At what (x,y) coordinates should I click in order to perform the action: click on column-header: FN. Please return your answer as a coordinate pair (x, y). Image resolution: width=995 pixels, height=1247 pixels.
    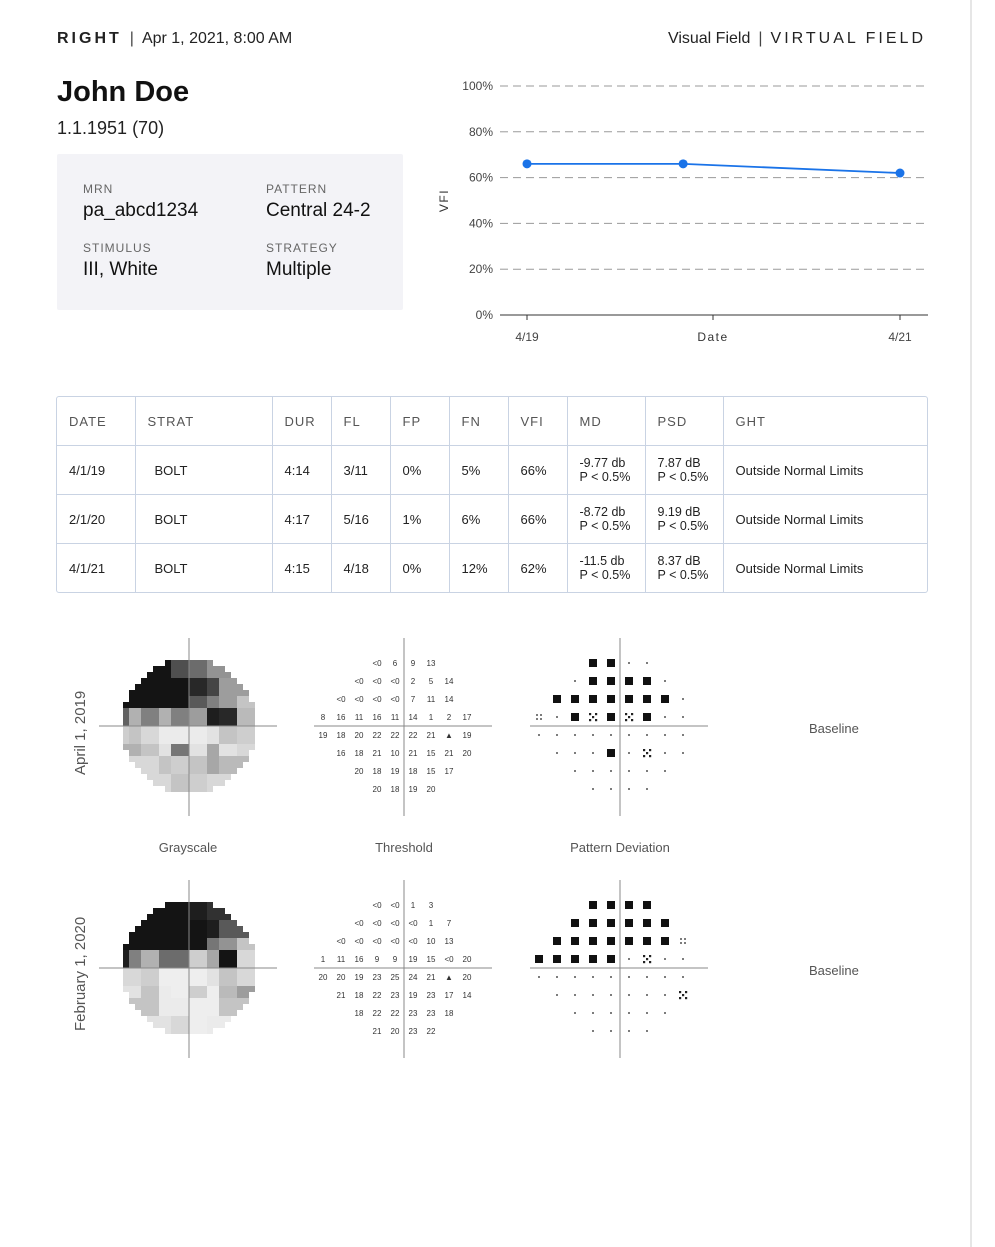
    Looking at the image, I should click on (478, 421).